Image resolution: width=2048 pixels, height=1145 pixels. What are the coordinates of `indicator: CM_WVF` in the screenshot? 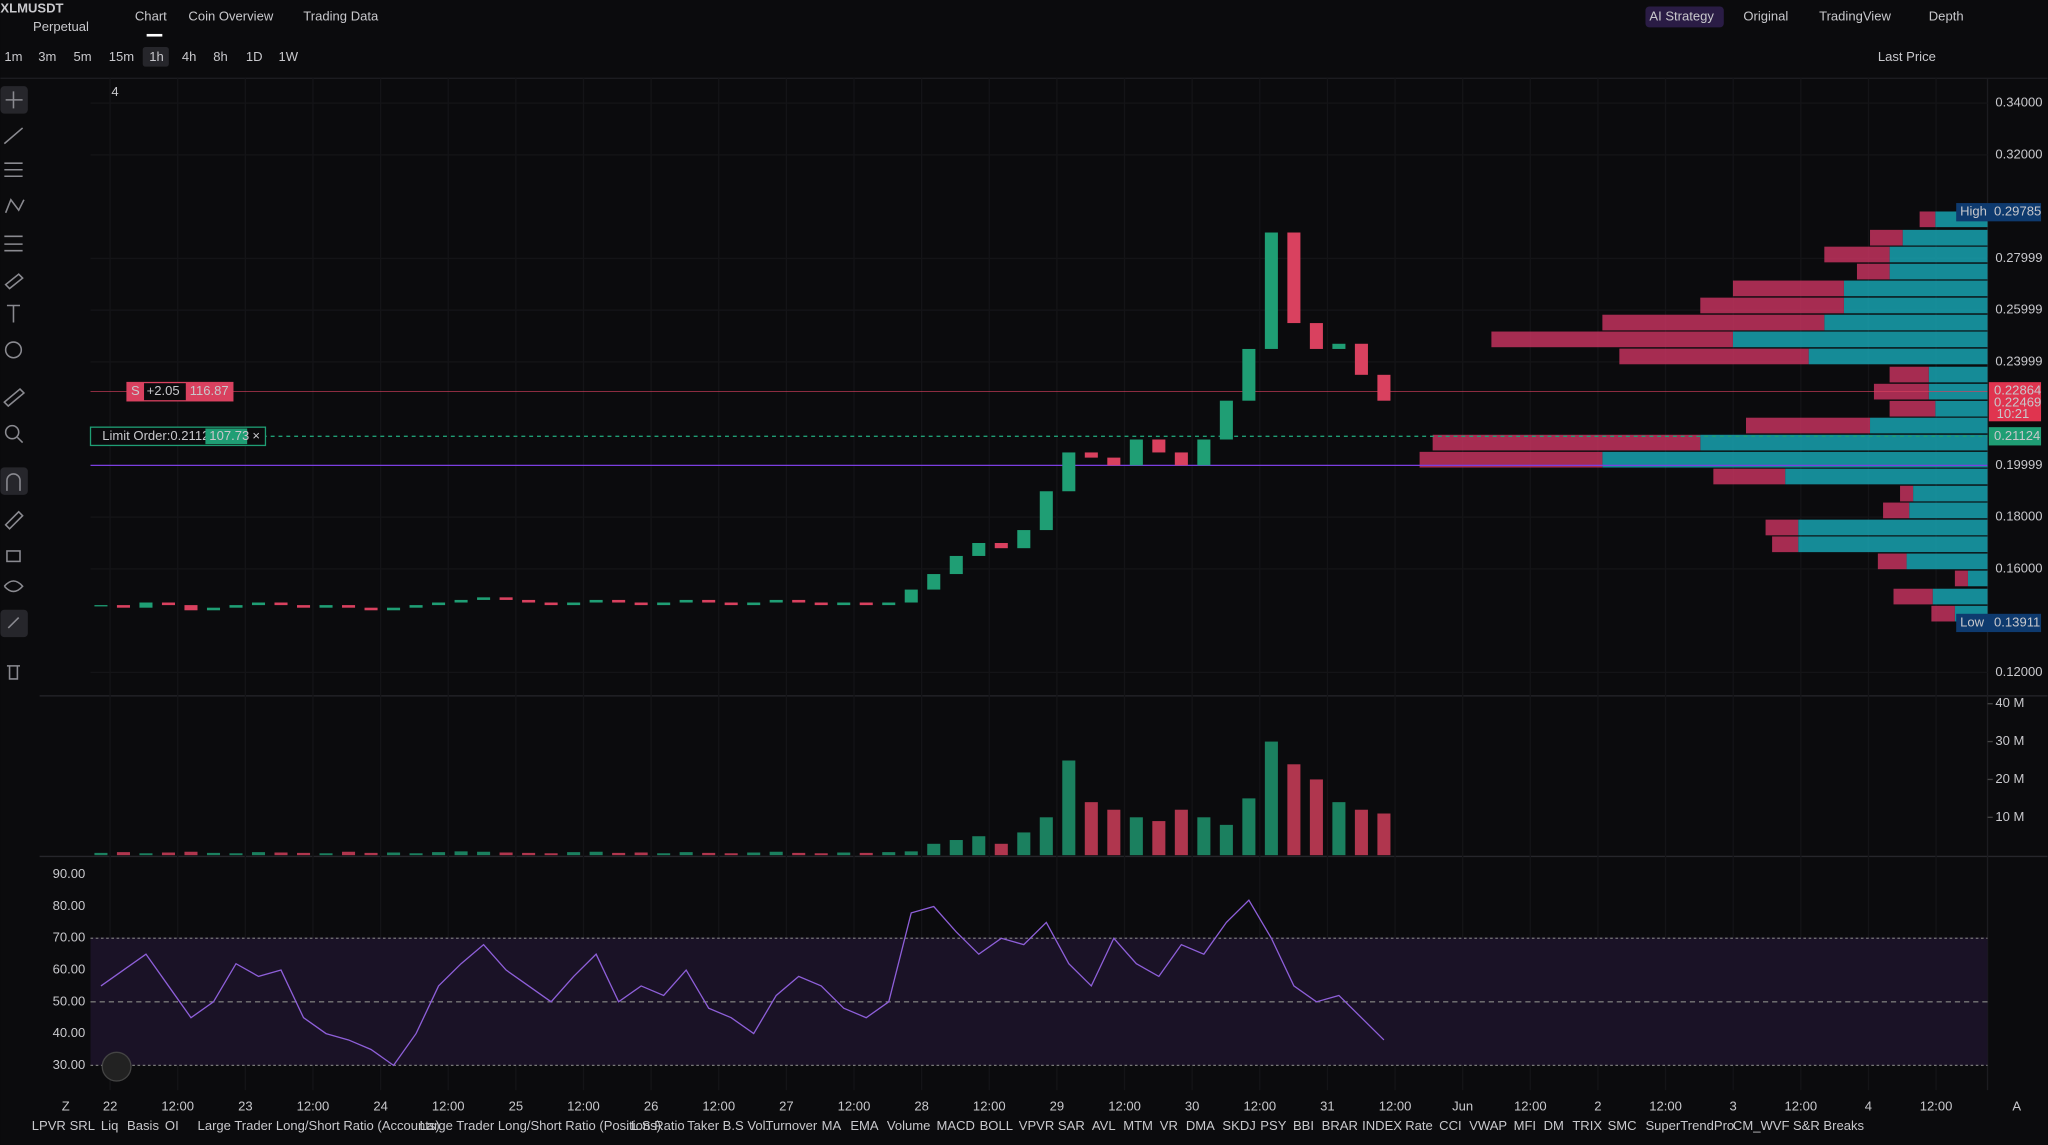 It's located at (1761, 1125).